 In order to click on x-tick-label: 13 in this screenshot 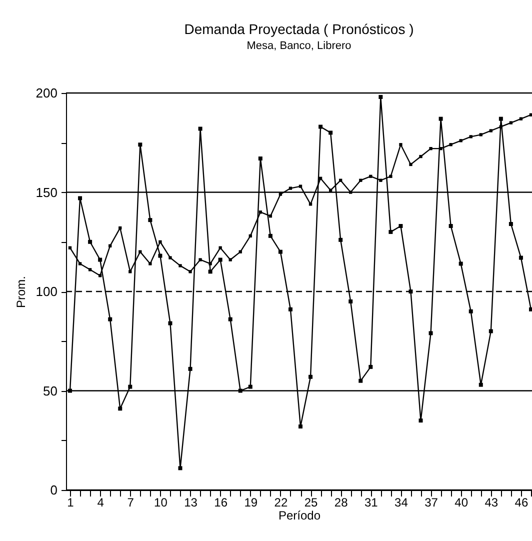, I will do `click(191, 503)`.